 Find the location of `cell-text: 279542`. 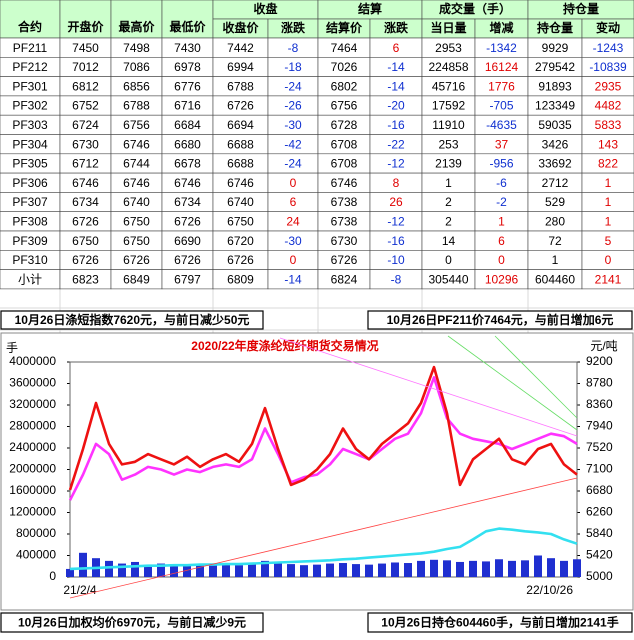

cell-text: 279542 is located at coordinates (555, 67).